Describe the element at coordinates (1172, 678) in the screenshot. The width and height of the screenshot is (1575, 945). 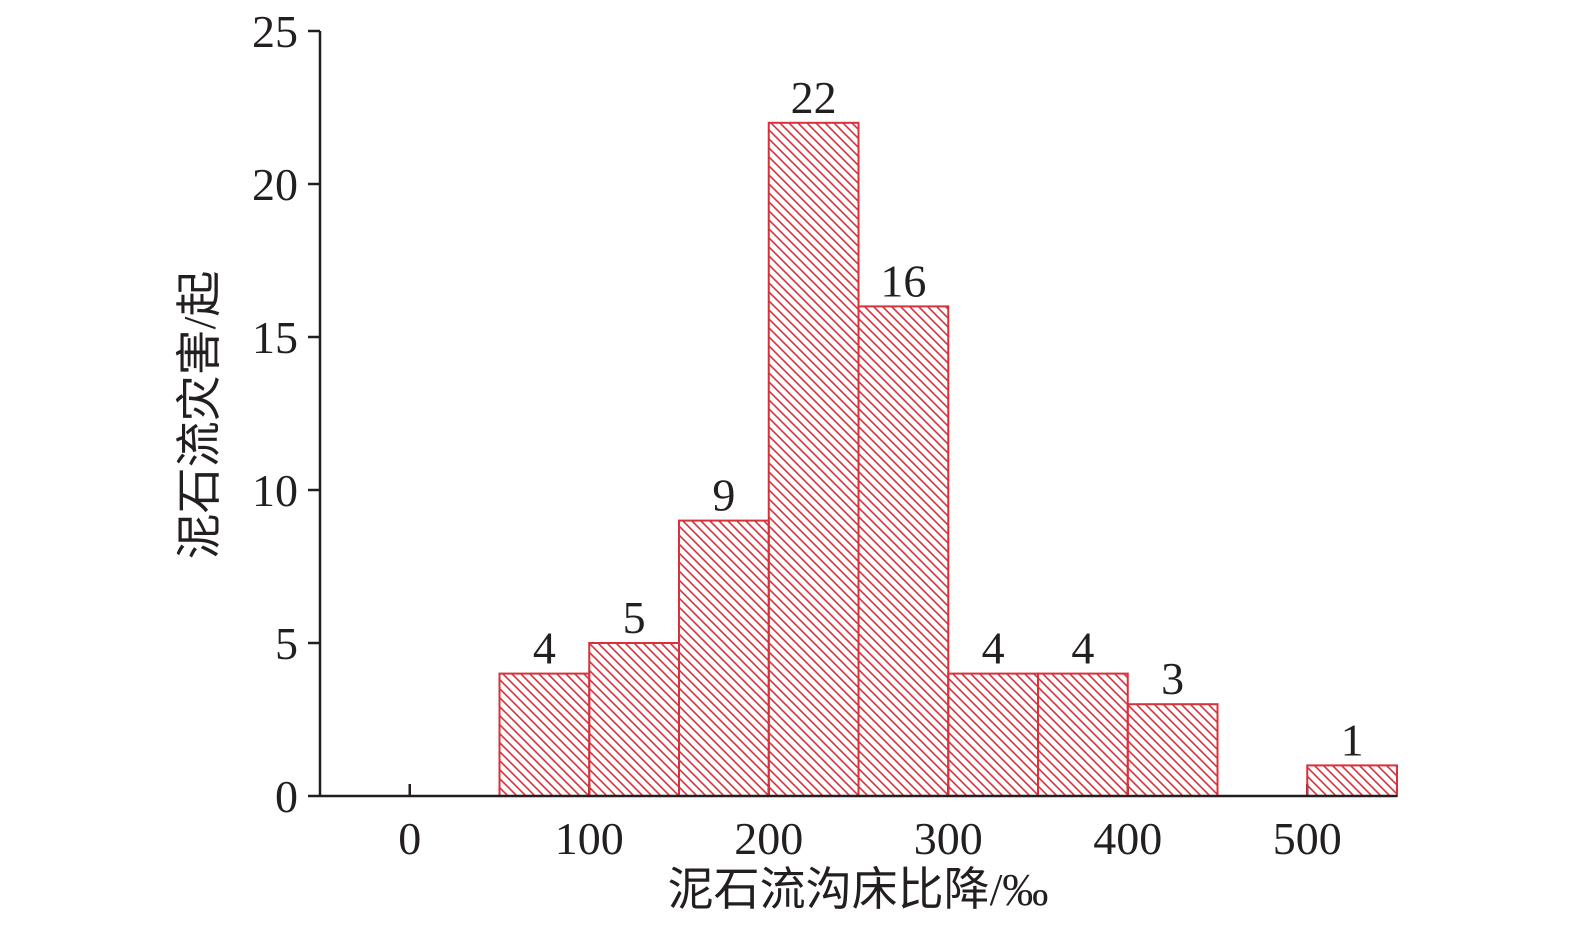
I see `data-label: 3` at that location.